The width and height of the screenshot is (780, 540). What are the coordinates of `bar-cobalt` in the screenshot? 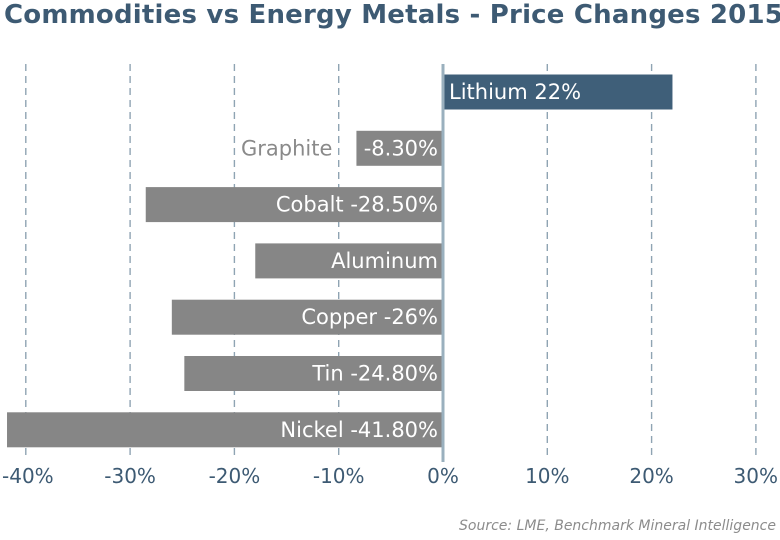 It's located at (294, 205).